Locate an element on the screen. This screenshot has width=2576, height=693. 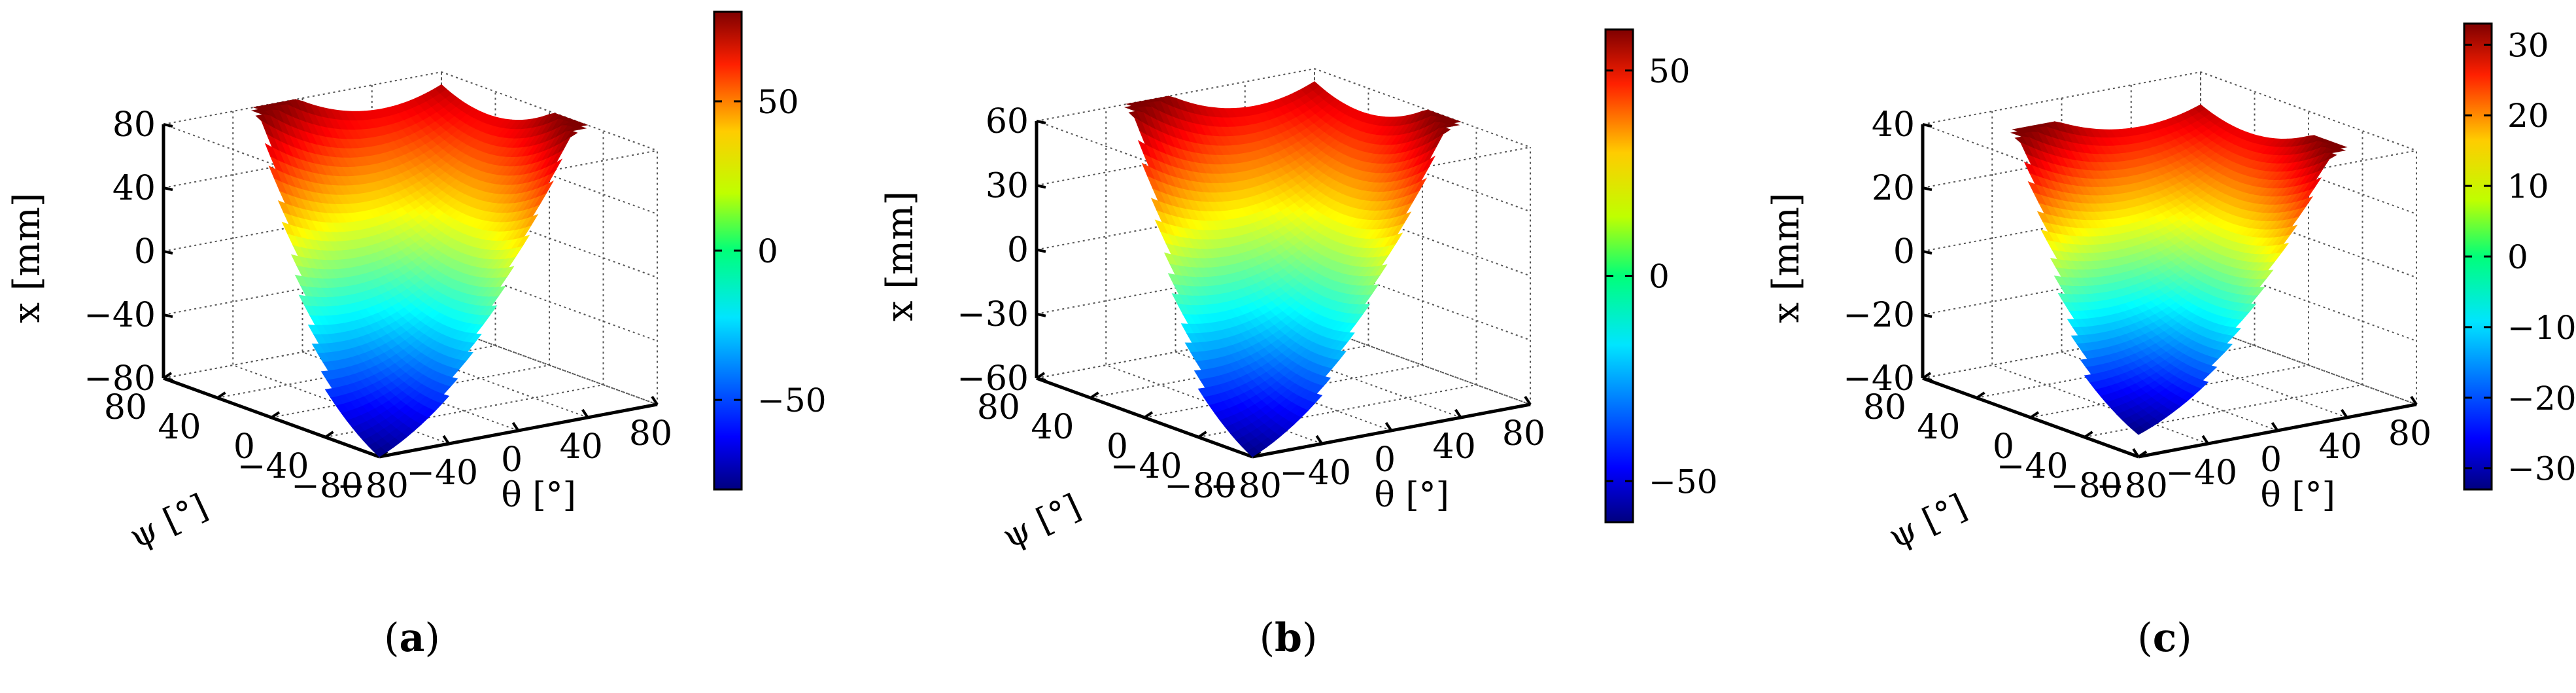
surface-patch is located at coordinates (380, 452).